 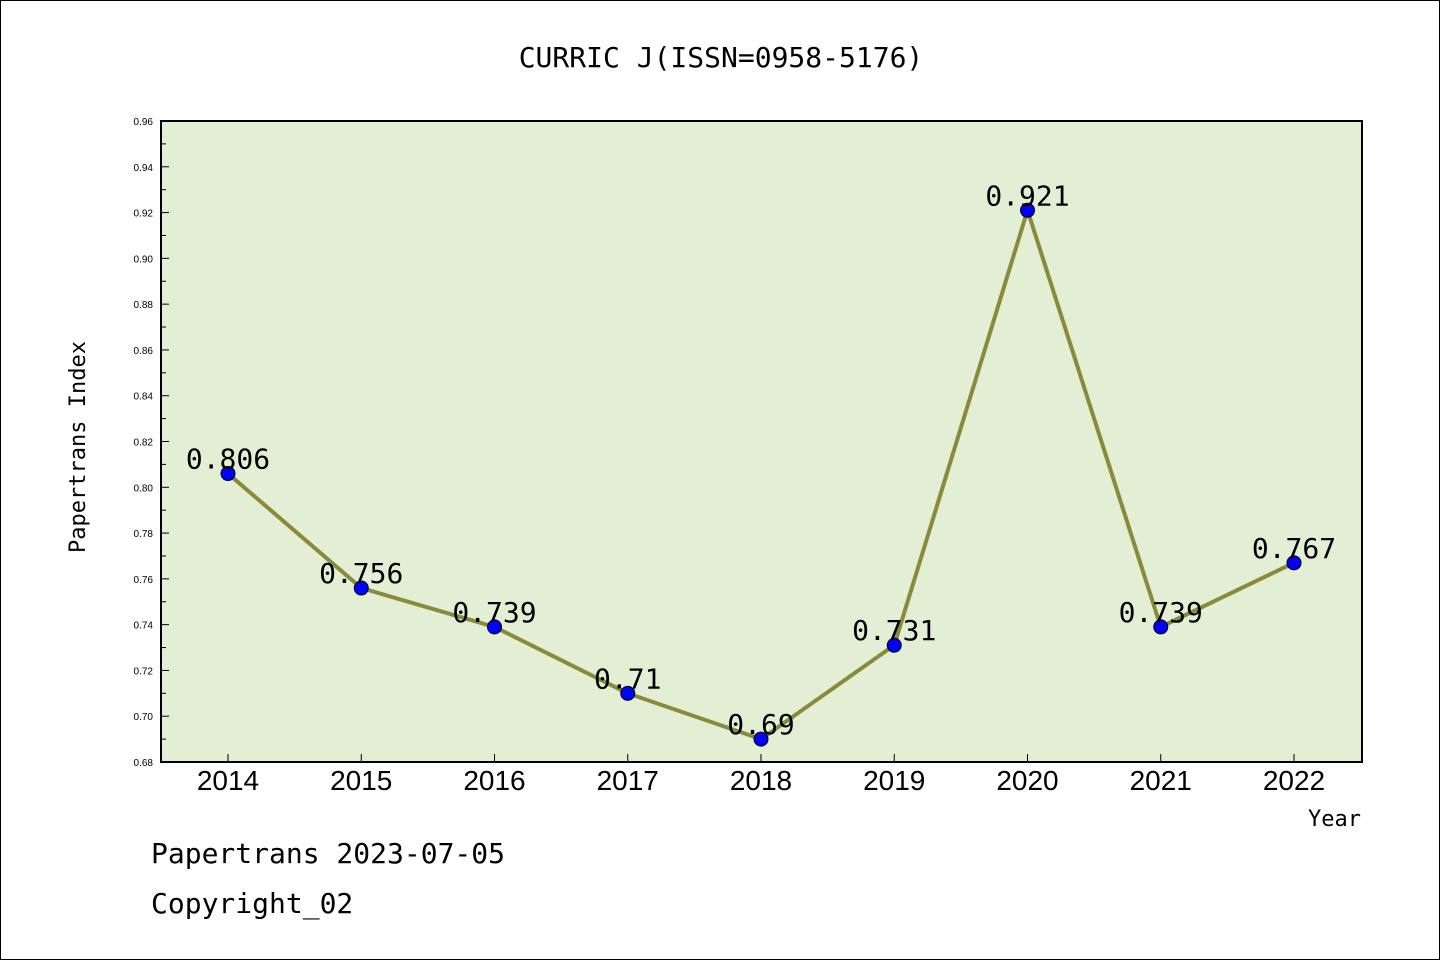 What do you see at coordinates (144, 168) in the screenshot?
I see `y-tick-label: 0.94` at bounding box center [144, 168].